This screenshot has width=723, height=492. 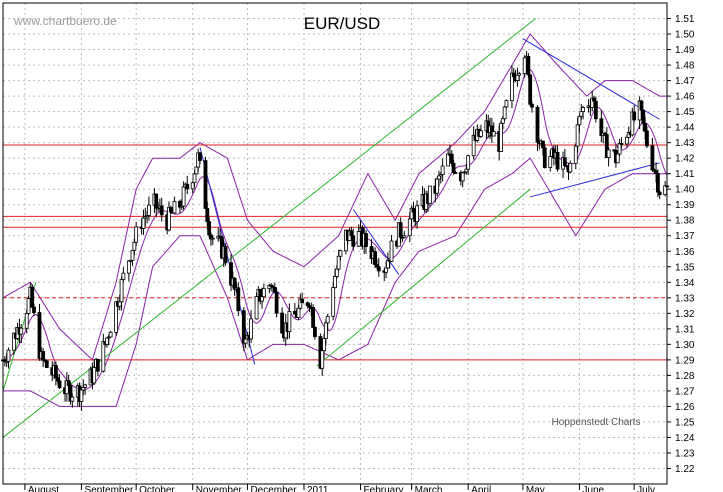 I want to click on y-tick-label: 1.39, so click(x=685, y=205).